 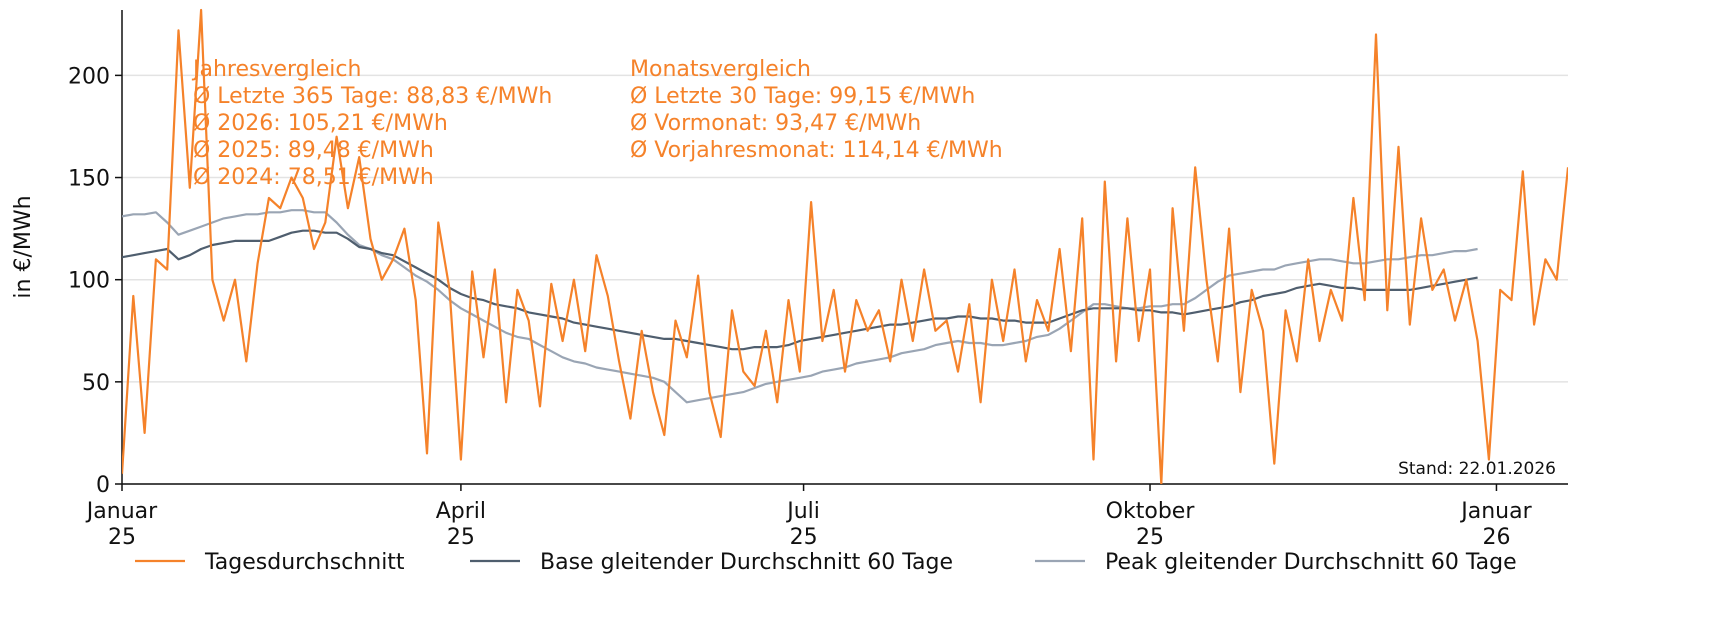 I want to click on legend-label: Base gleitender Durchschnitt 60 Tage, so click(x=746, y=562).